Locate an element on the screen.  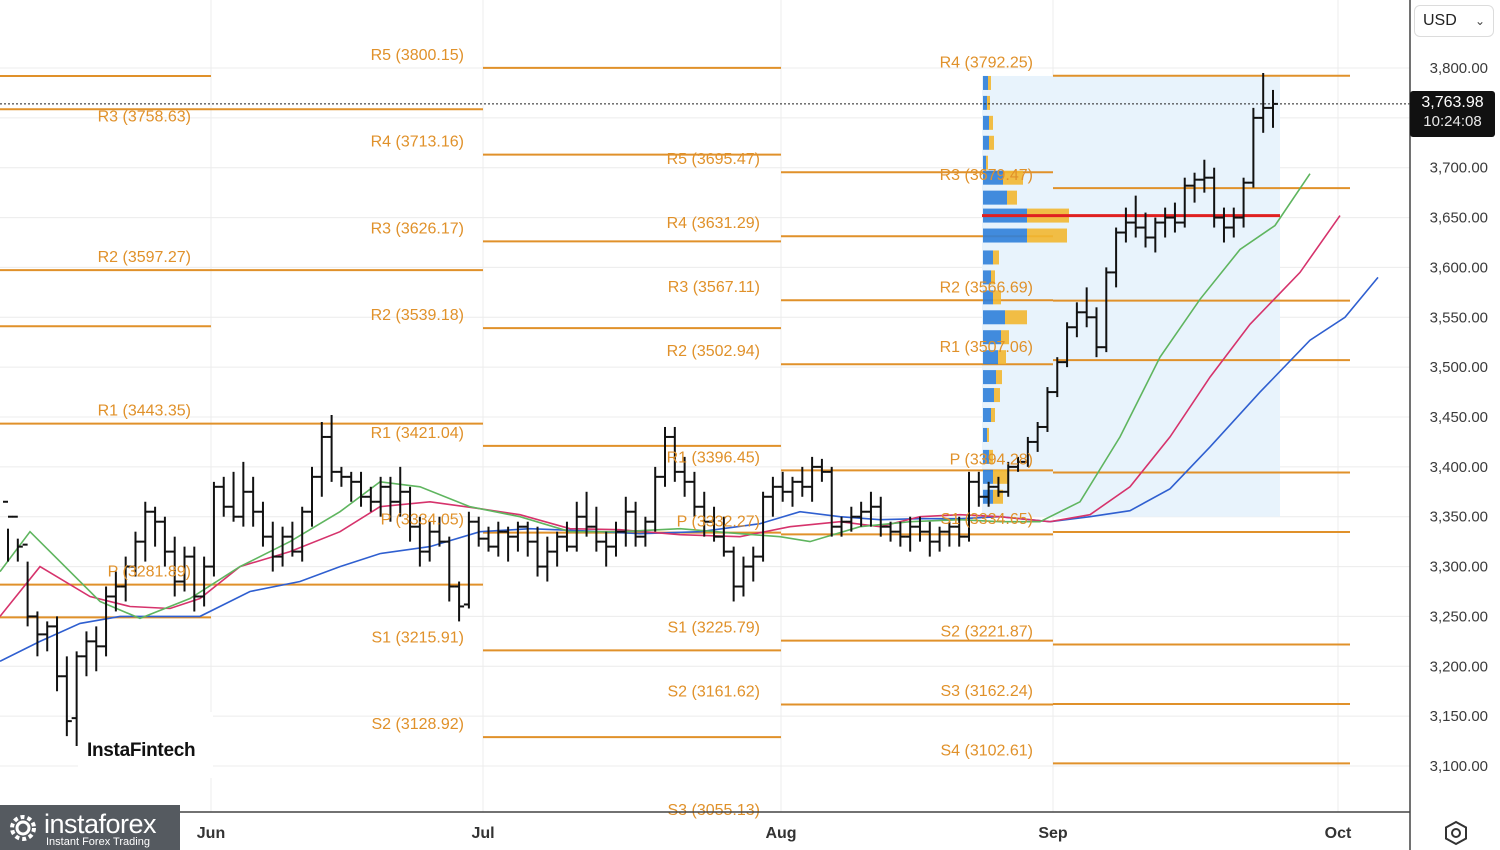
pivot-label: R3 (3626.17) is located at coordinates (417, 228).